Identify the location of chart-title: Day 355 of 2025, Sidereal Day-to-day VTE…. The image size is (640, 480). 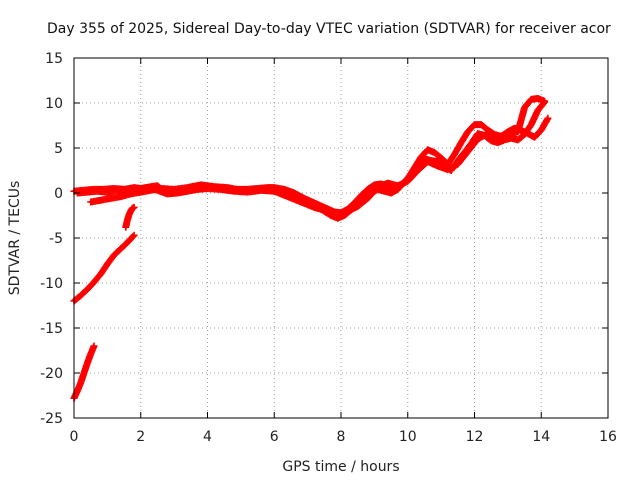
(329, 29).